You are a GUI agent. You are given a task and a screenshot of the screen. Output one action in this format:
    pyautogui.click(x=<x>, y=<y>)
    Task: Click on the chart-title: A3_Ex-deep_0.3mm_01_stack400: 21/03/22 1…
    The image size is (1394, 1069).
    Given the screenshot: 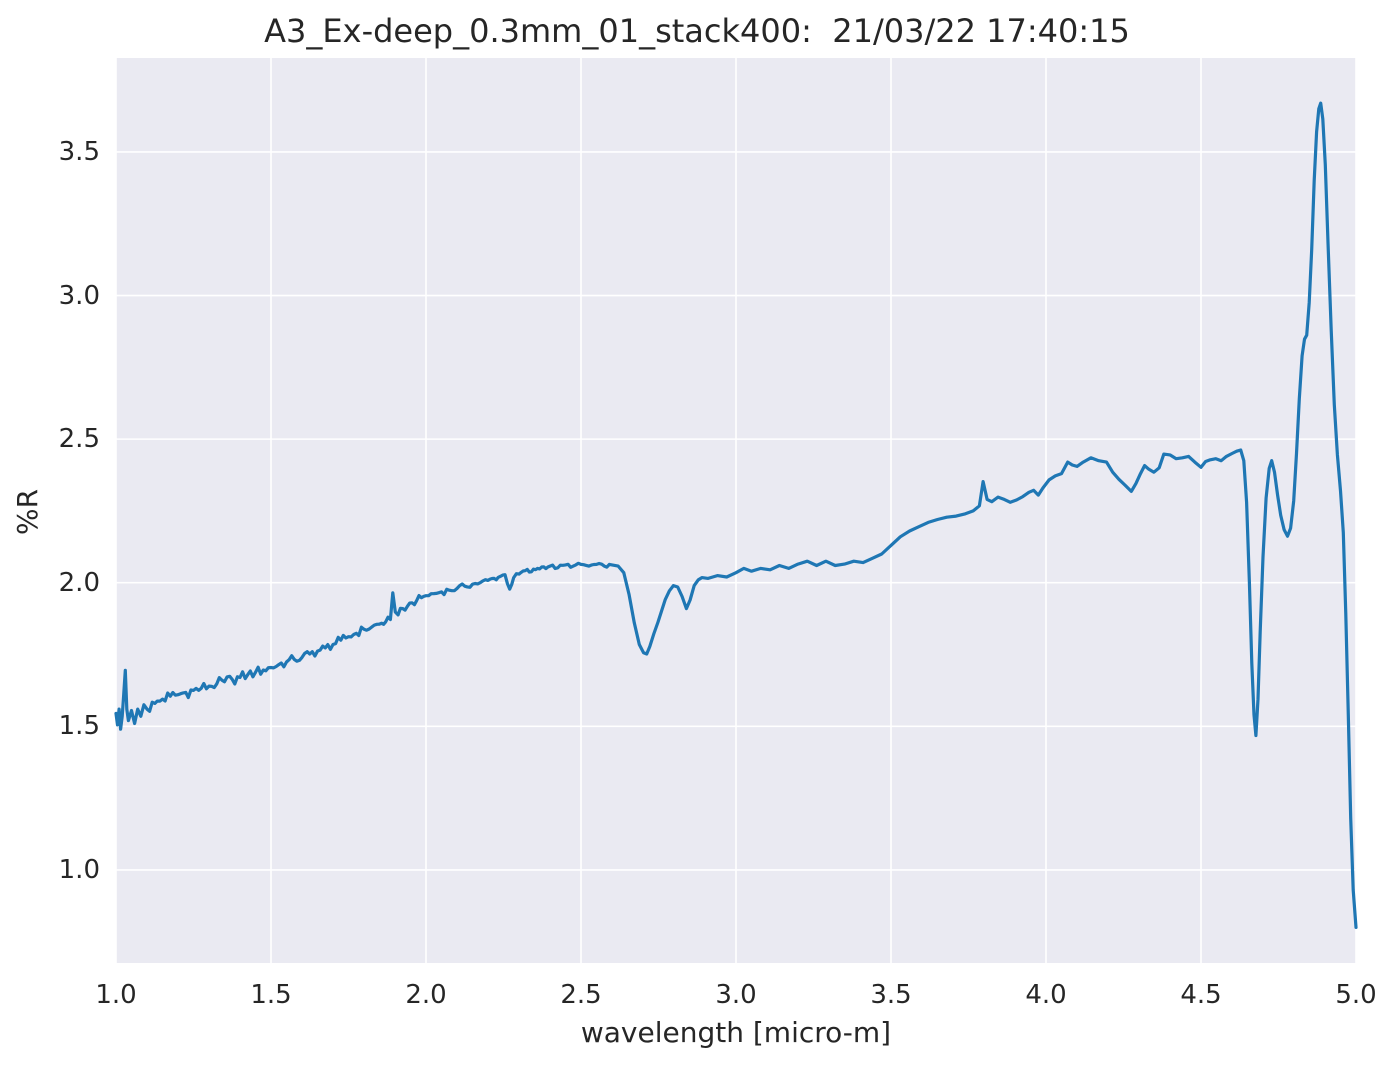 What is the action you would take?
    pyautogui.click(x=697, y=31)
    